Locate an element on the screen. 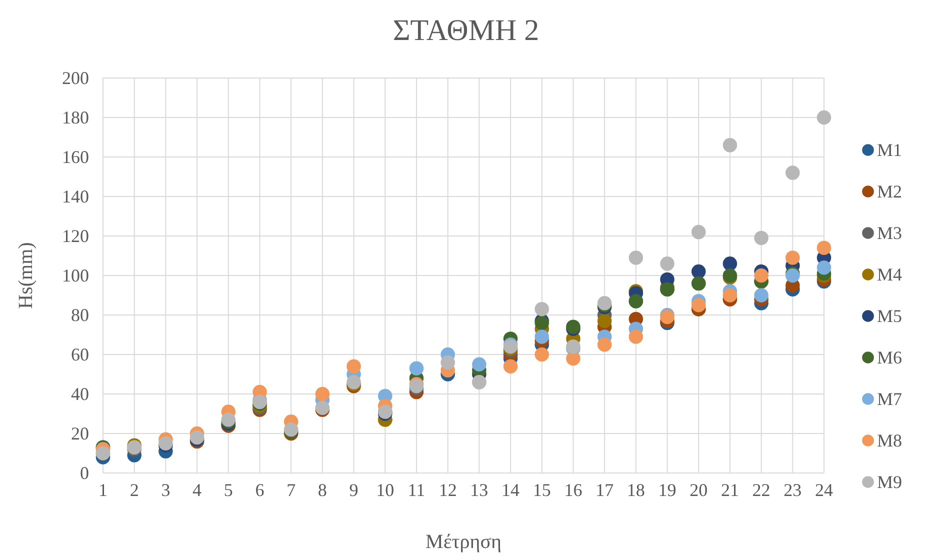 The image size is (932, 558). x-tick-label: 14 is located at coordinates (511, 490).